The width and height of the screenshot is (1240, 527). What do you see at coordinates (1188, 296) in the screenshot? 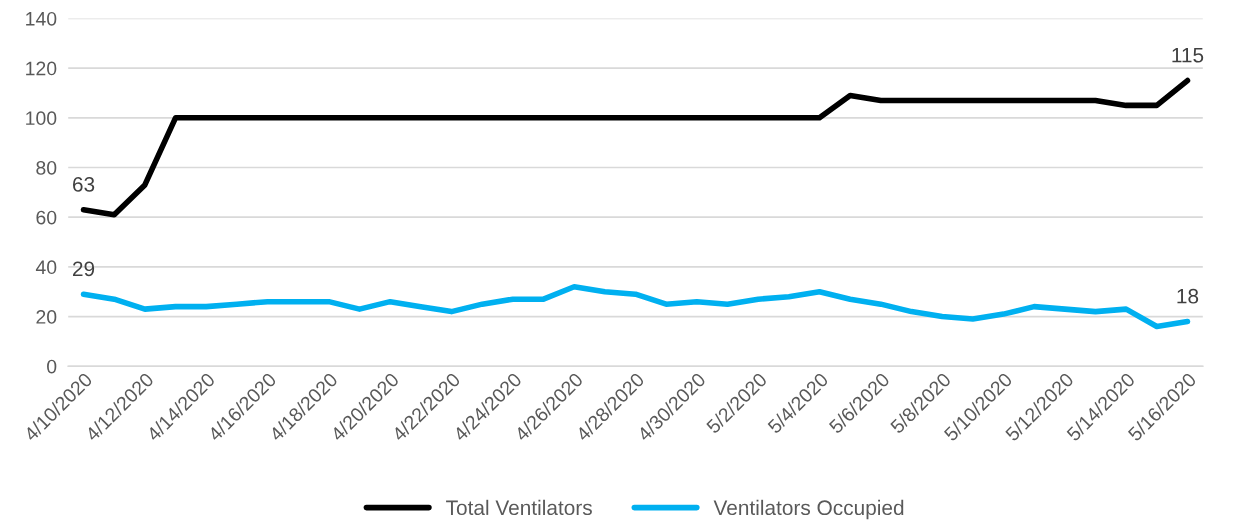
I see `data-label: 18` at bounding box center [1188, 296].